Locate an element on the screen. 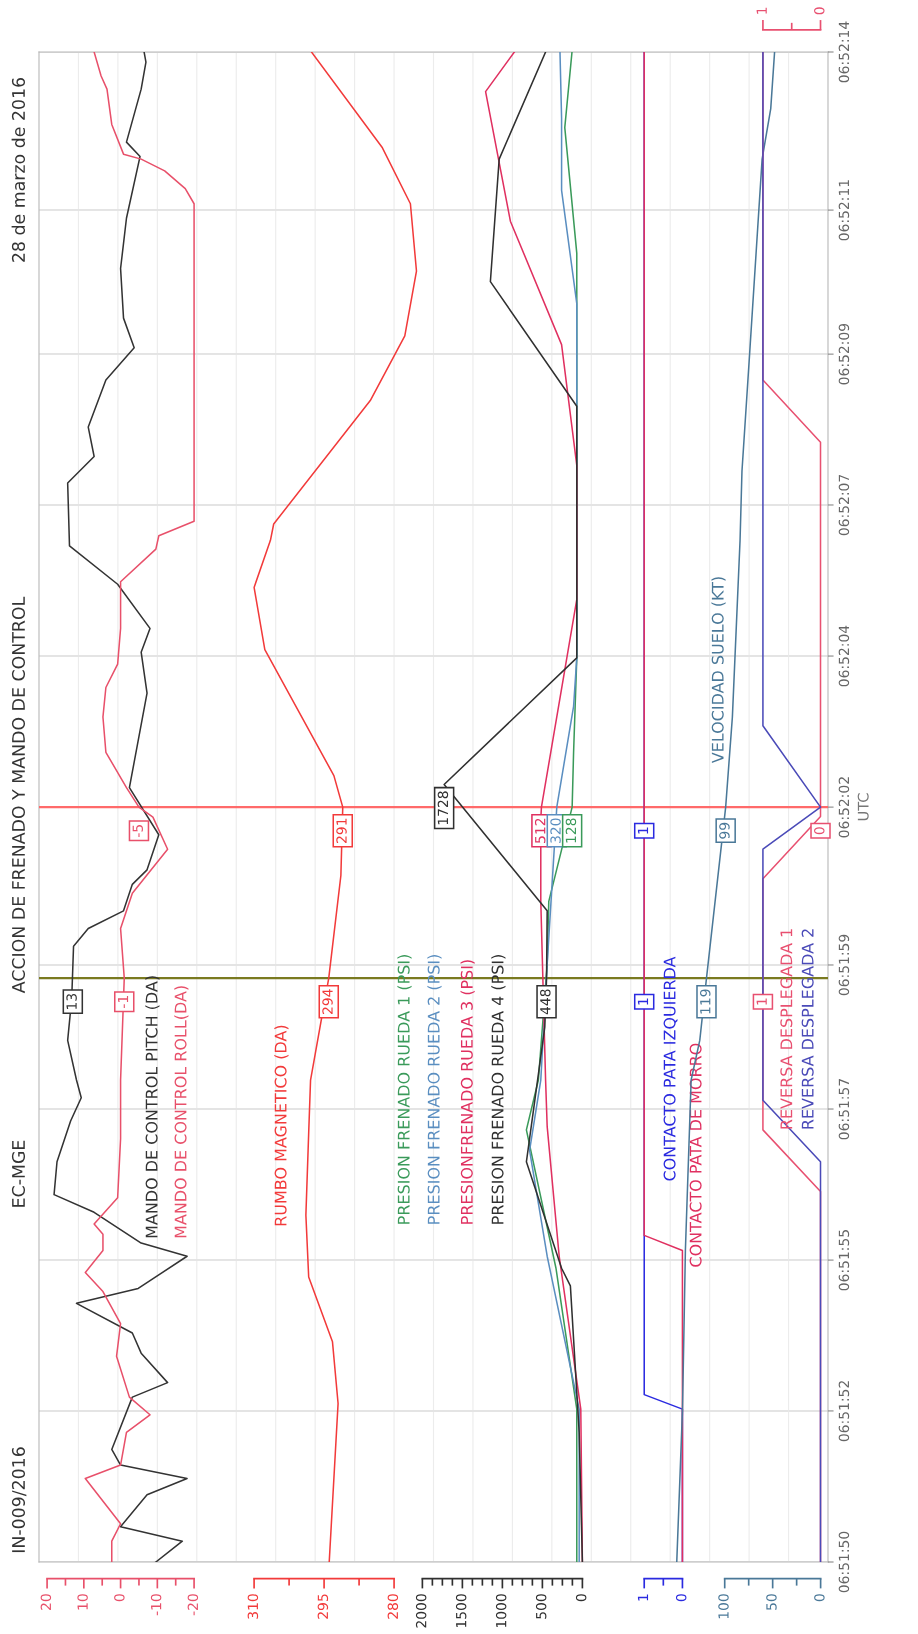  text: PRESION FRENADO RUEDA 4 (PSI) is located at coordinates (498, 1089).